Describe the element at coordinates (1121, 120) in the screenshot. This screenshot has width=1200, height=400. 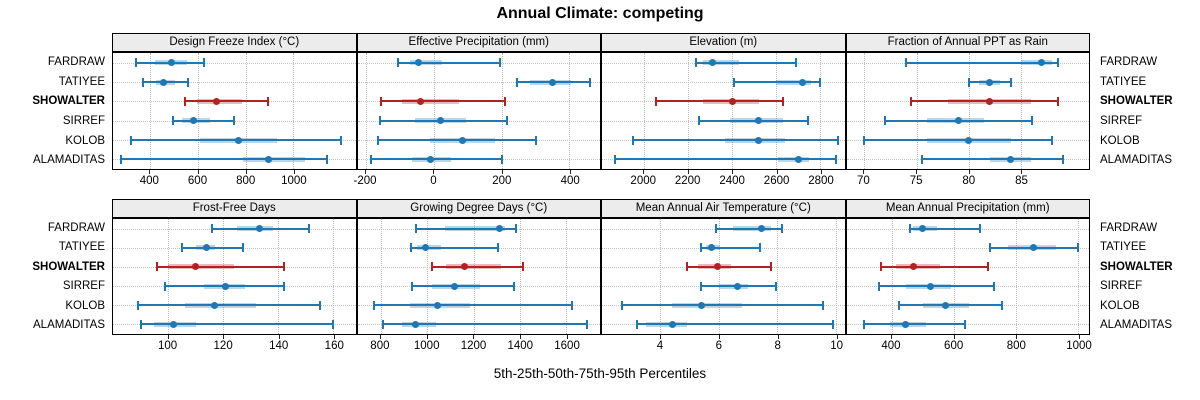
I see `station-label-right-sirref: SIRREF` at that location.